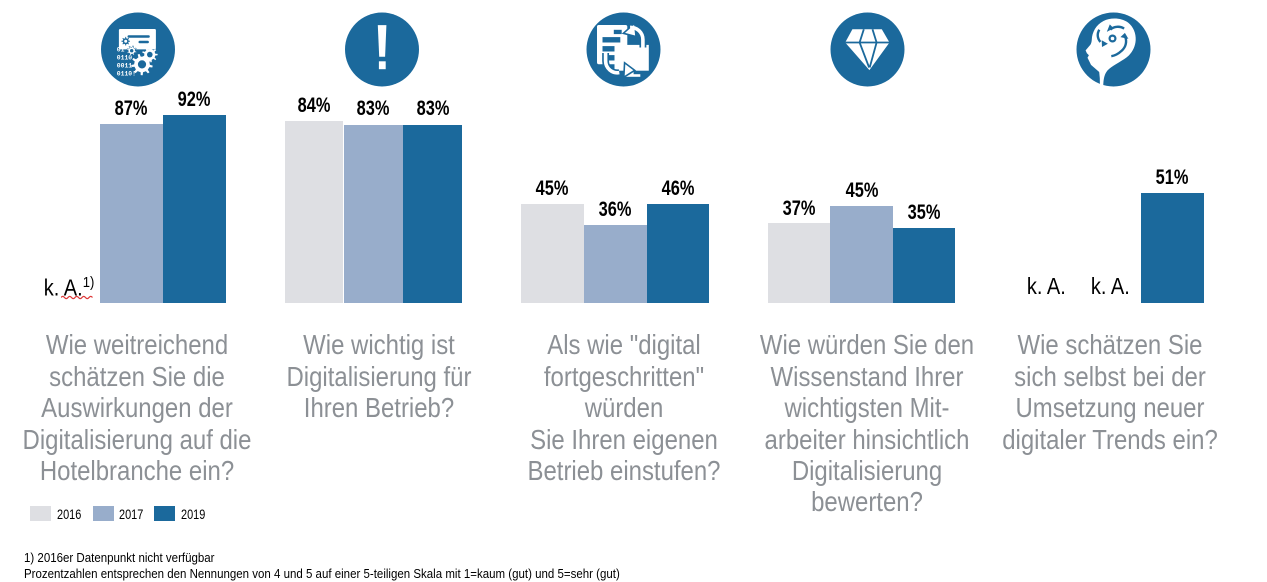 This screenshot has height=582, width=1267. What do you see at coordinates (124, 58) in the screenshot?
I see `svg-text: 0110` at bounding box center [124, 58].